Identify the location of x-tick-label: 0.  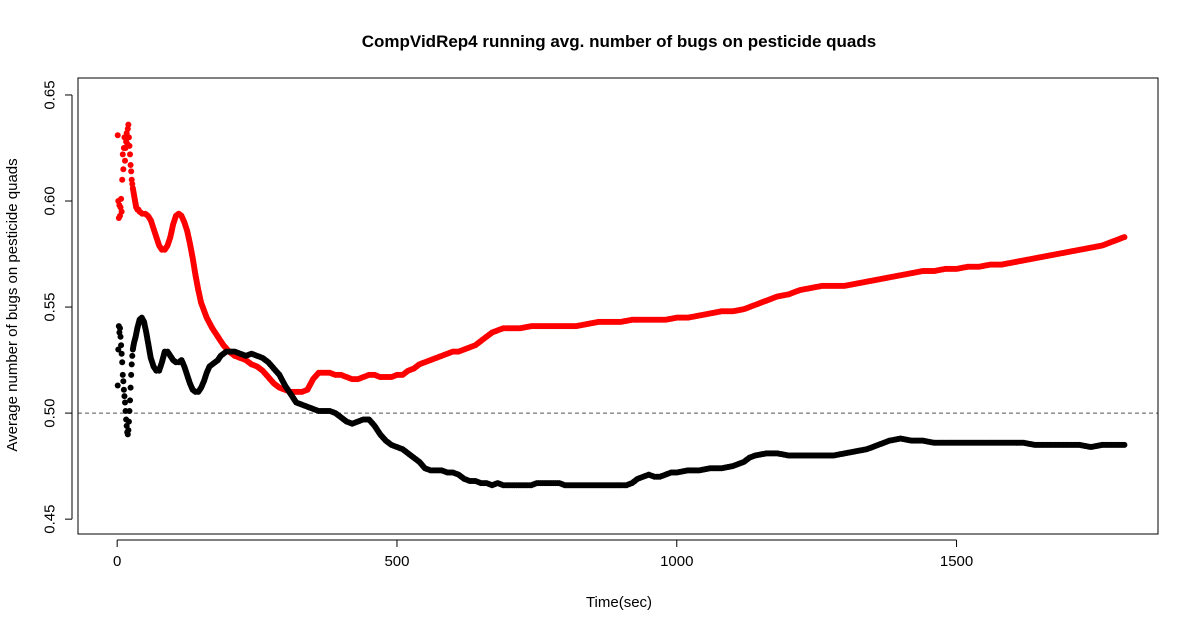
(117, 561).